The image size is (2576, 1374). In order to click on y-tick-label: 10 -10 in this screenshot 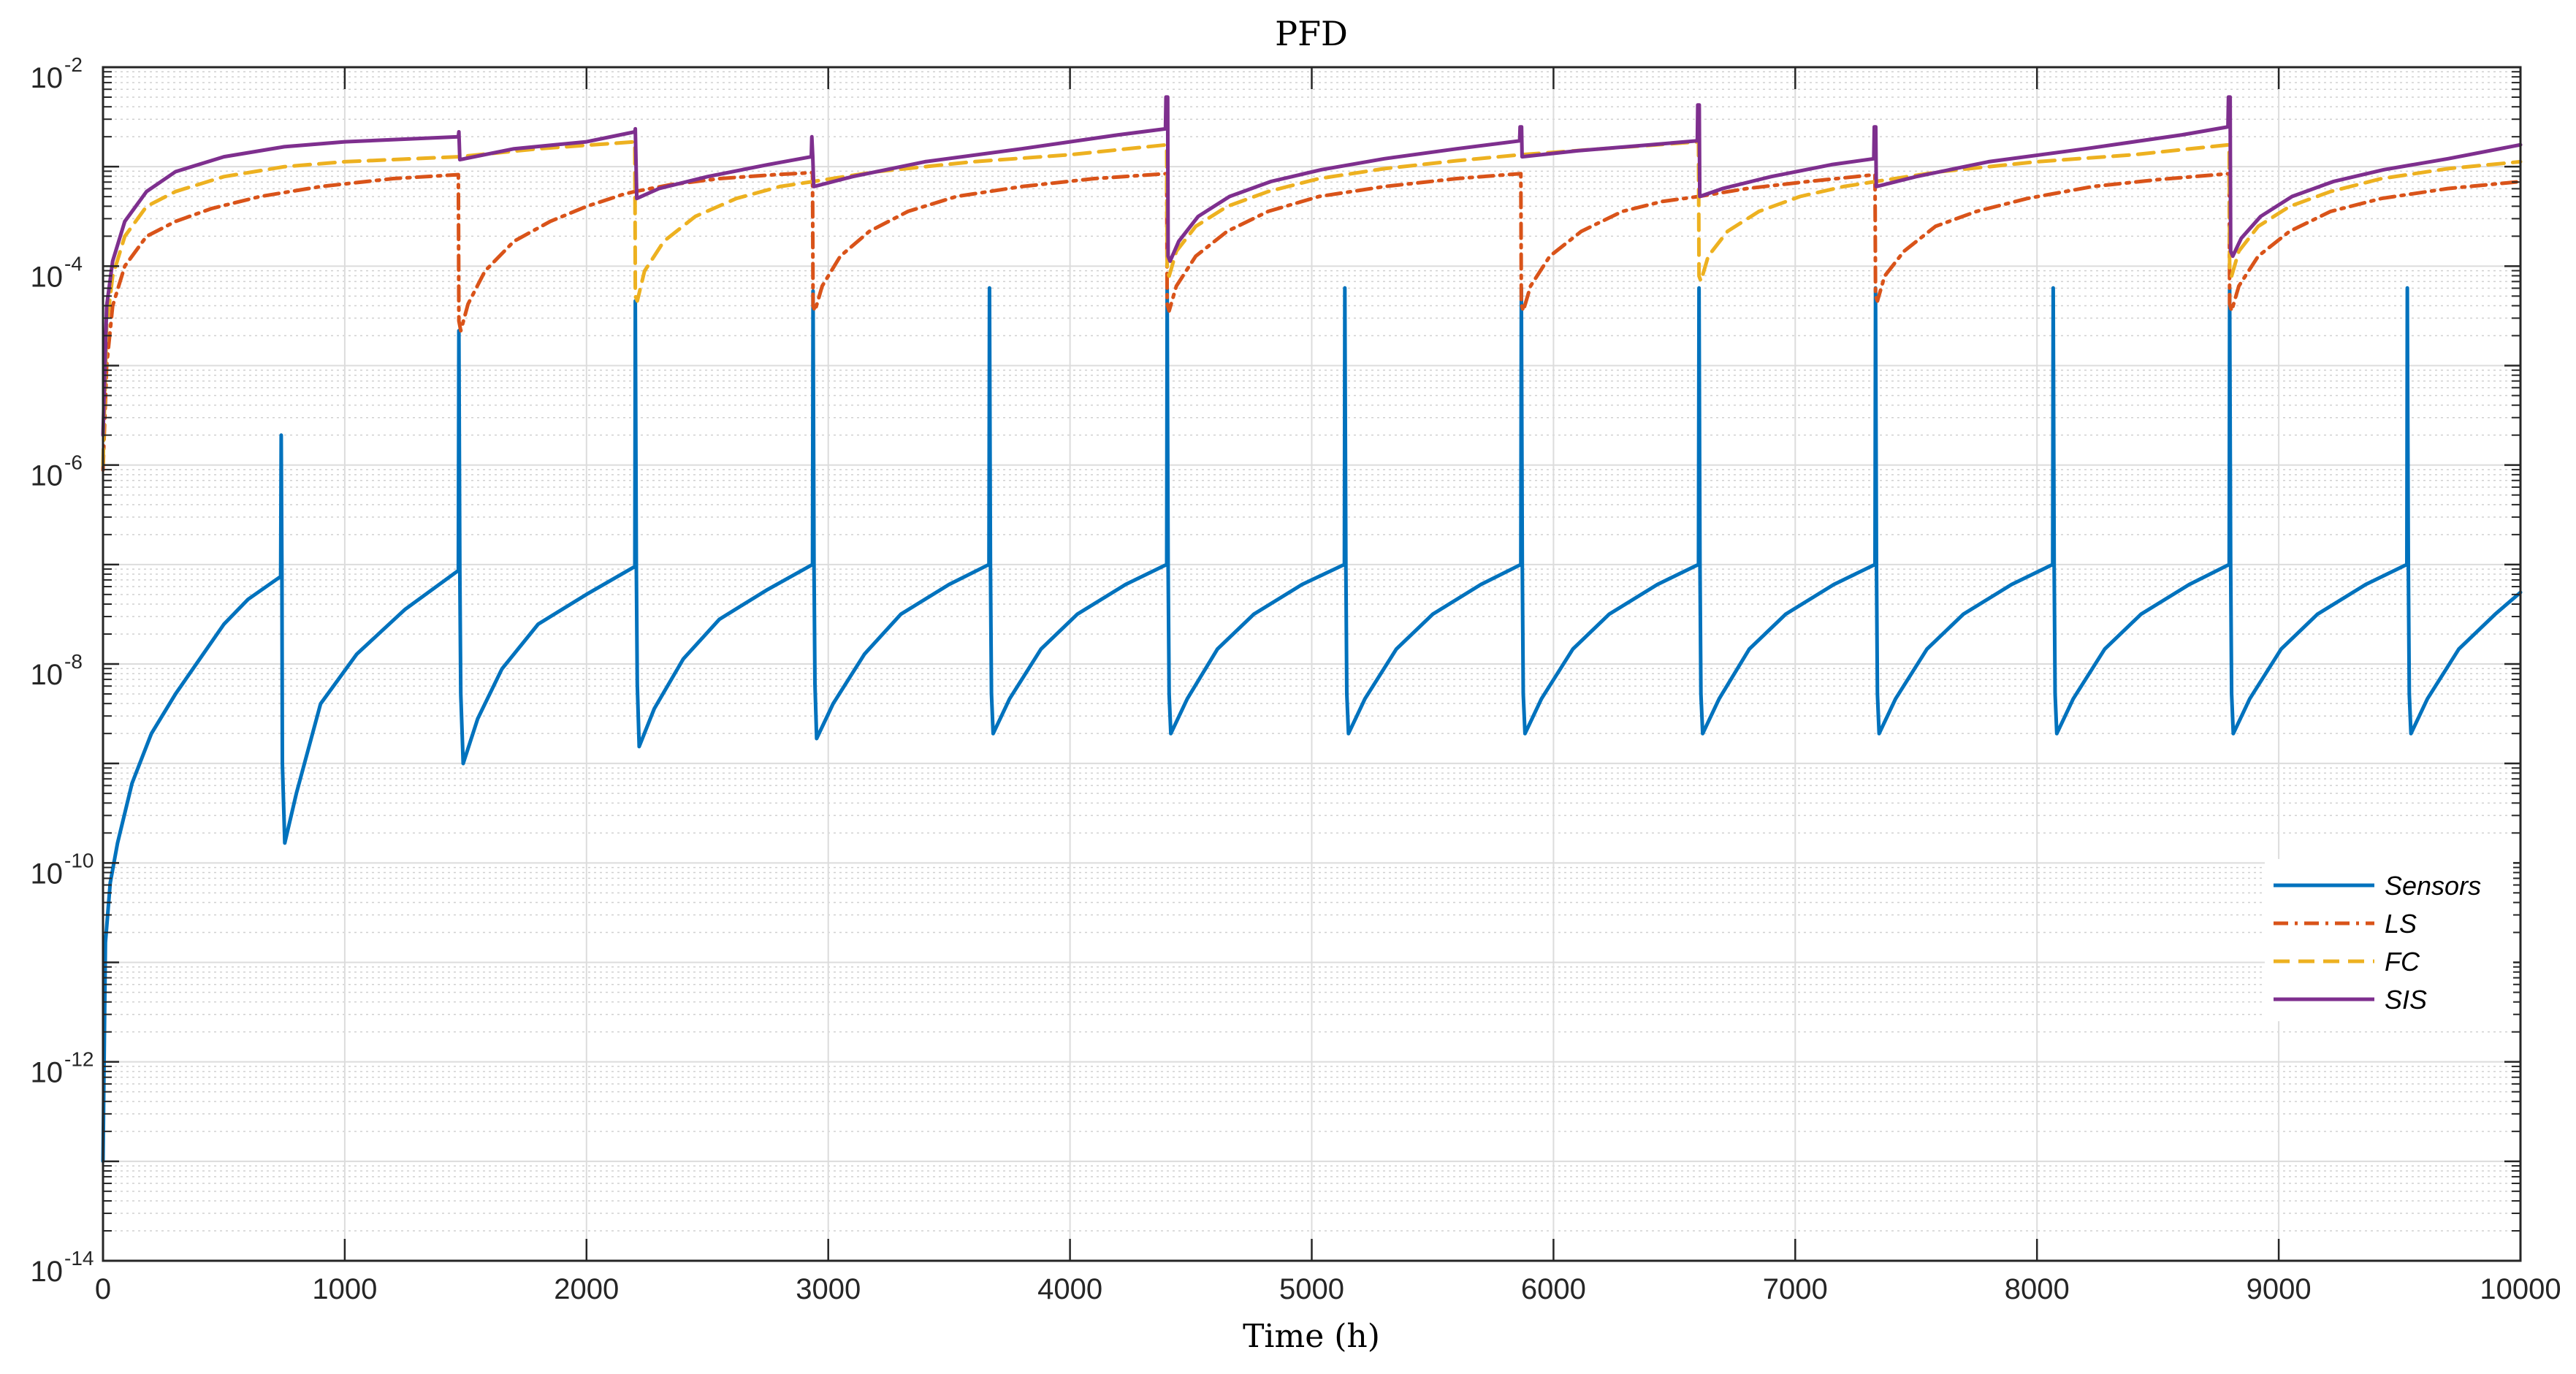, I will do `click(62, 869)`.